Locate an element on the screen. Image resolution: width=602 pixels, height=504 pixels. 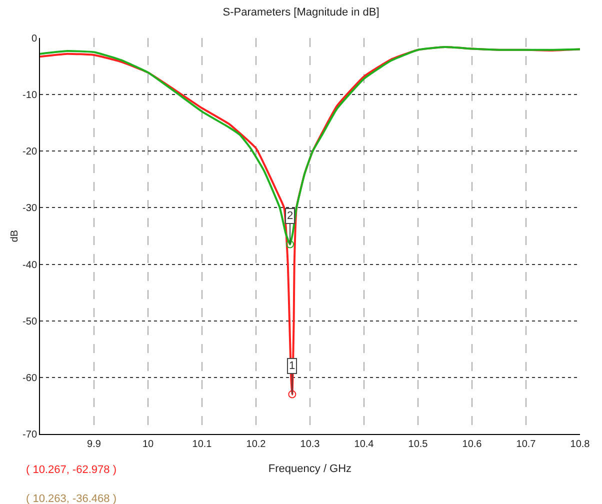
x-tick-label: 10.7 is located at coordinates (526, 444).